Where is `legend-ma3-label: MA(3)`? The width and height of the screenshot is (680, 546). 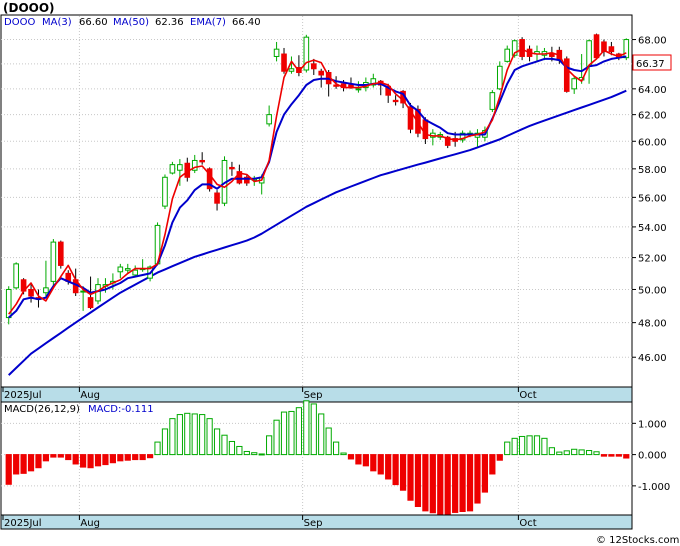
legend-ma3-label: MA(3) is located at coordinates (57, 22).